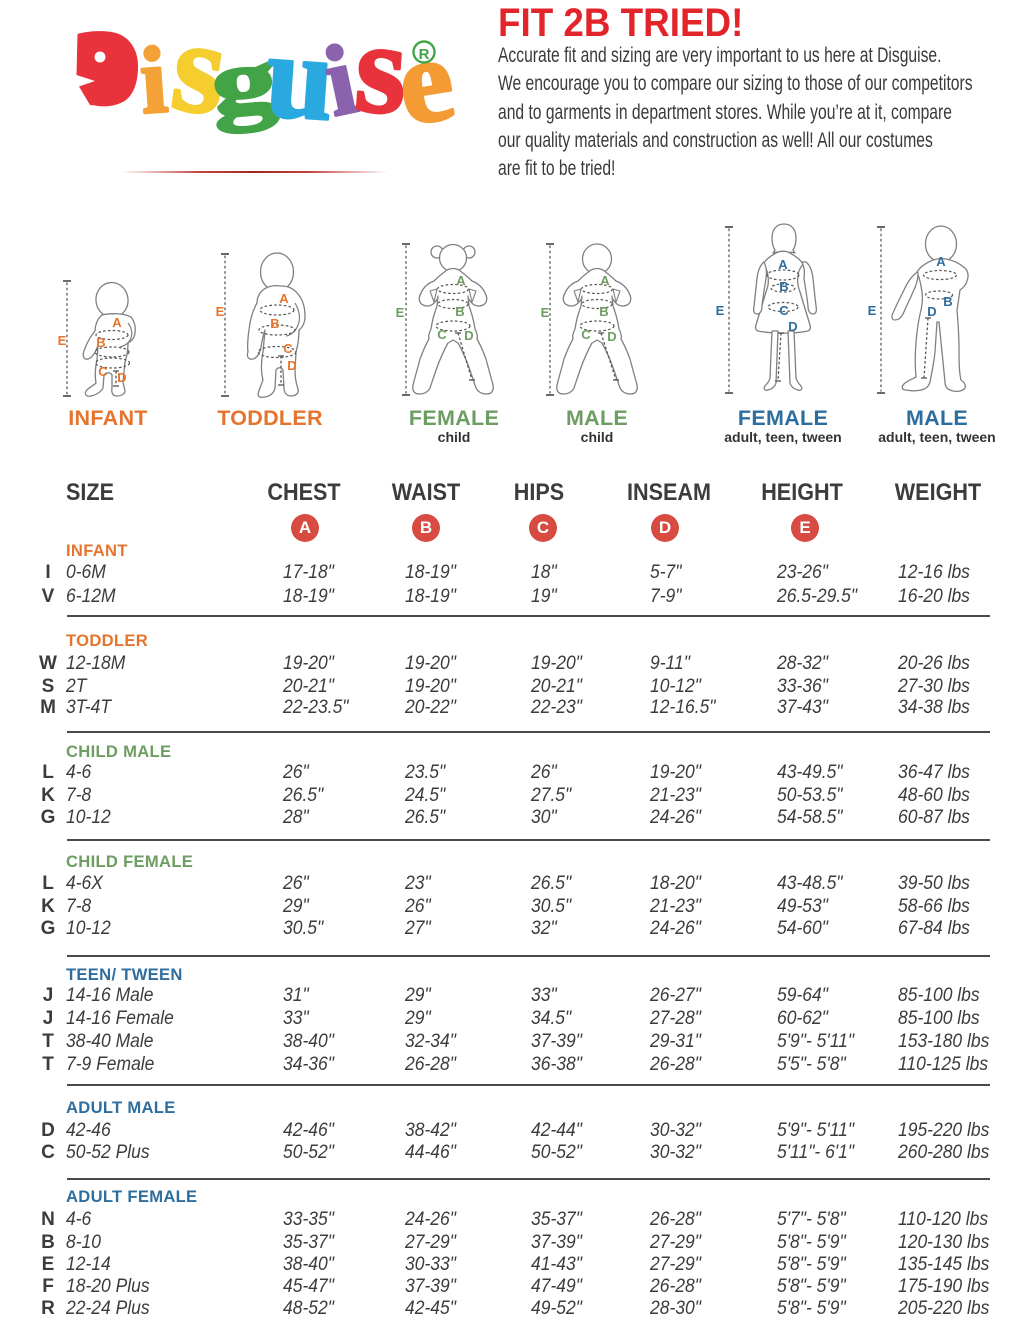 The height and width of the screenshot is (1326, 1024). What do you see at coordinates (154, 80) in the screenshot?
I see `svg-text: i` at bounding box center [154, 80].